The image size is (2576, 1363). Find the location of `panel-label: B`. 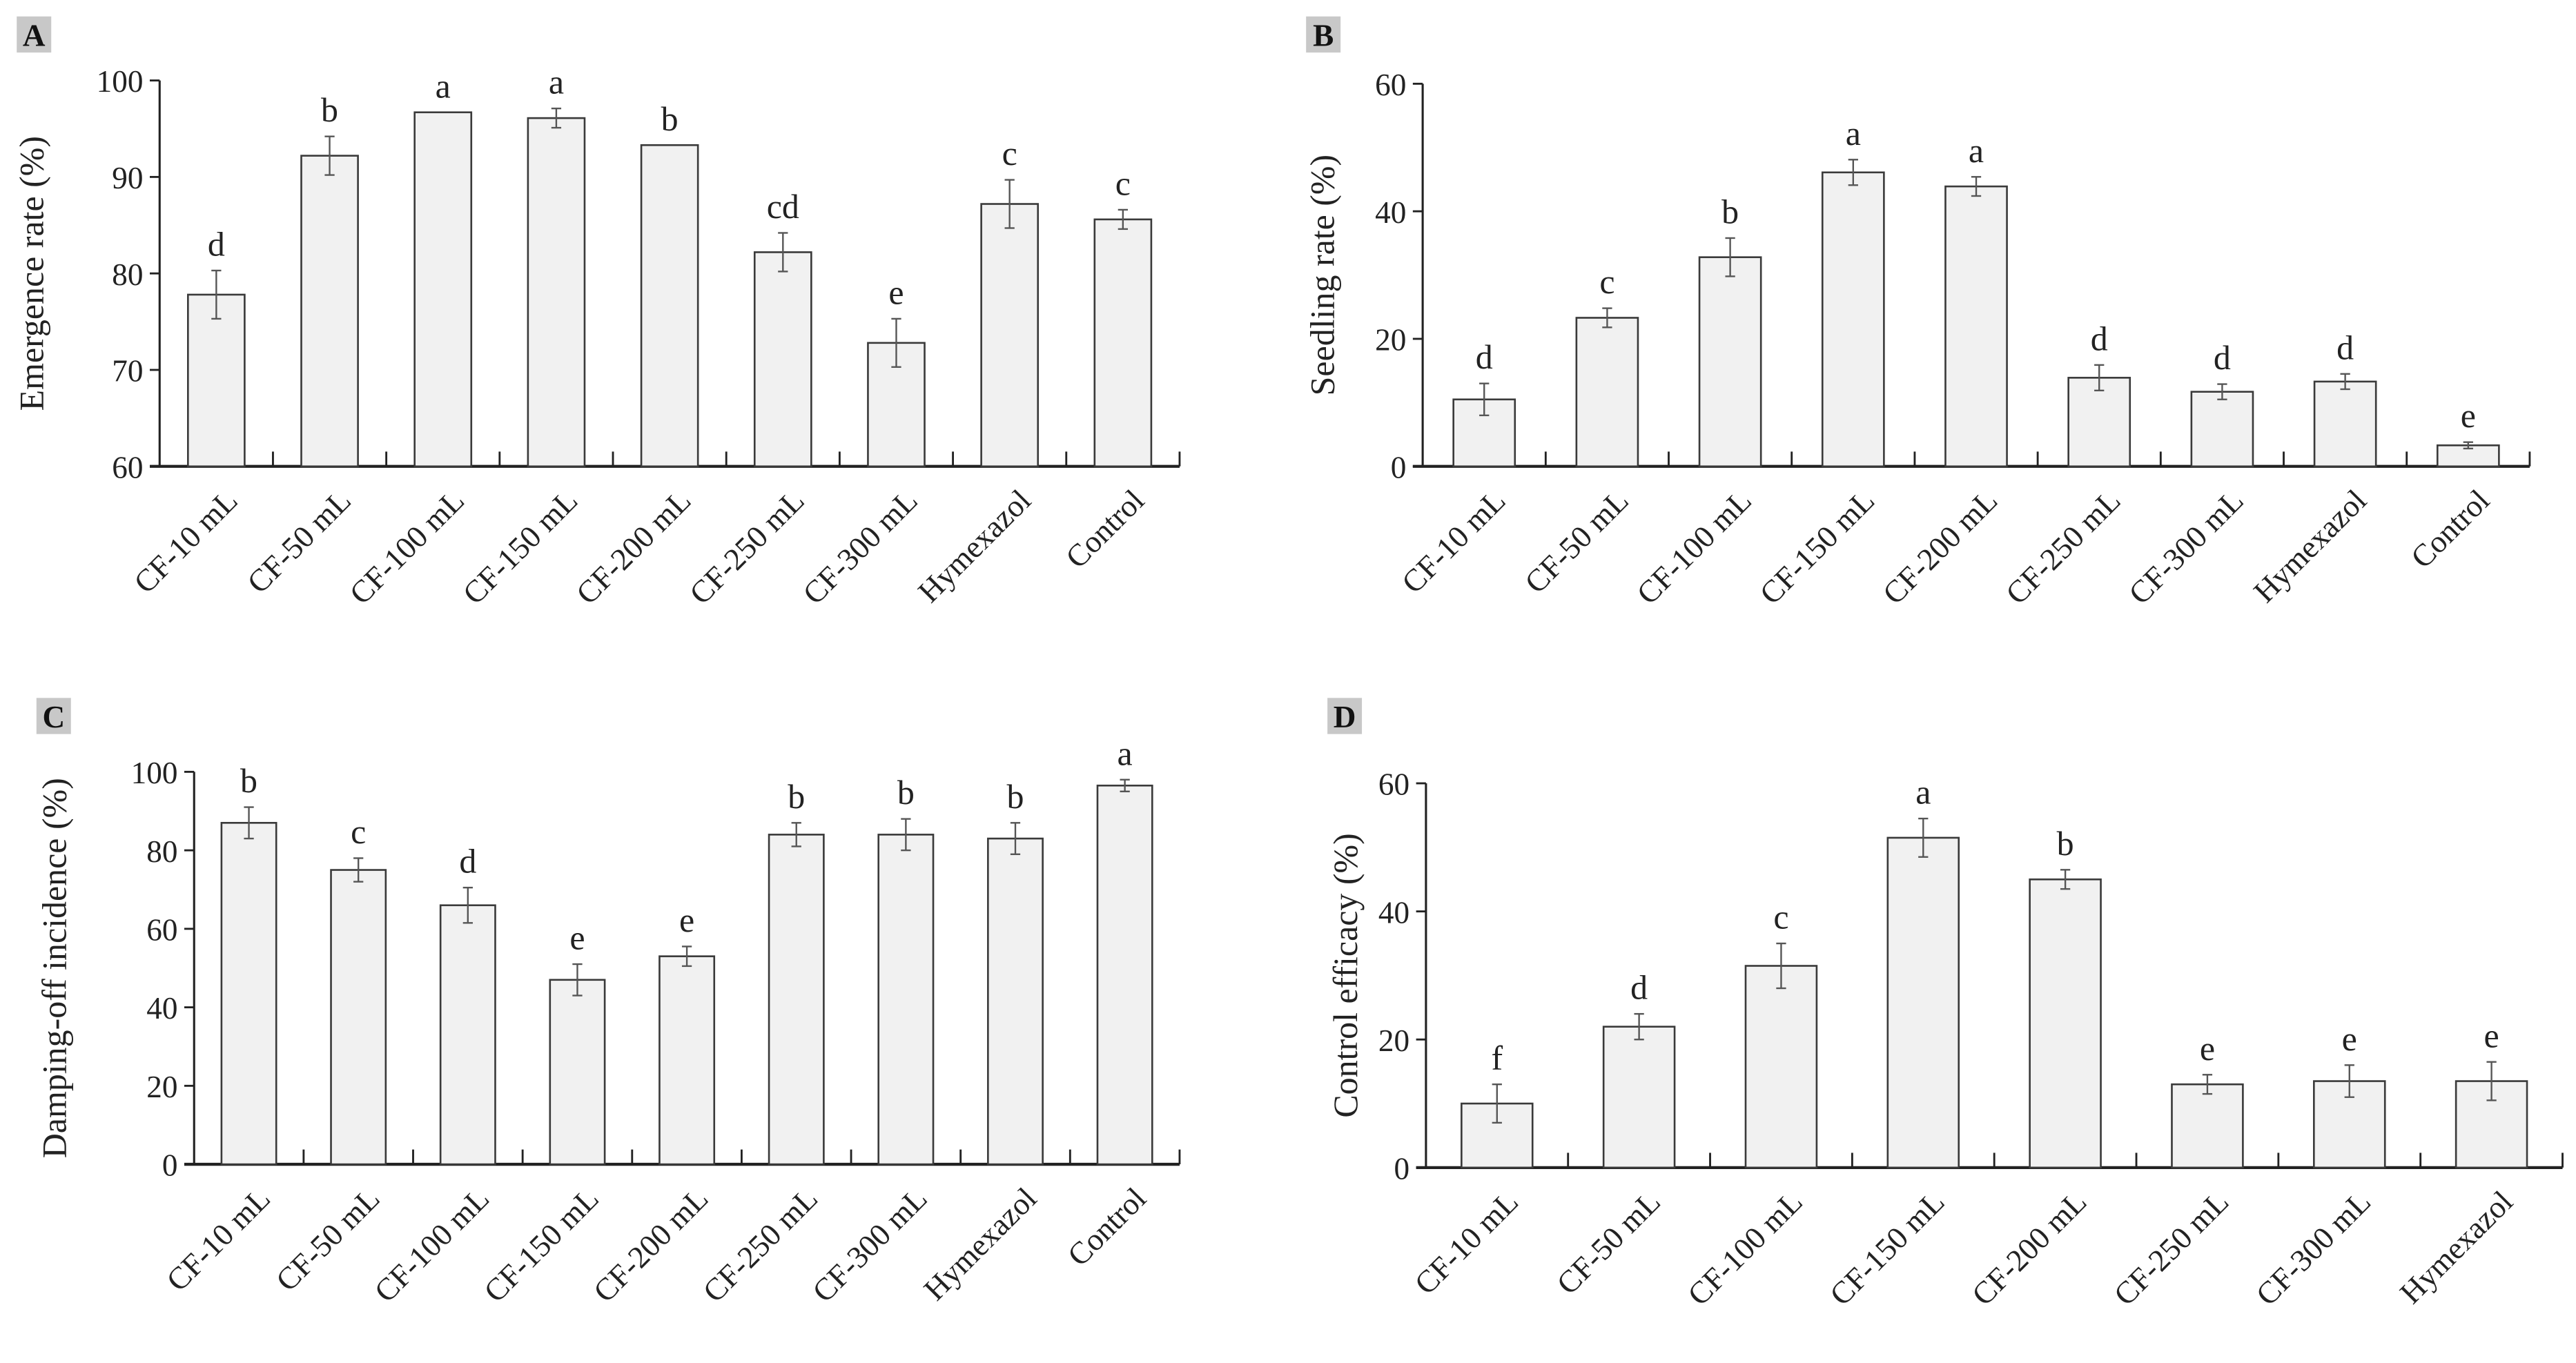

panel-label: B is located at coordinates (1323, 36).